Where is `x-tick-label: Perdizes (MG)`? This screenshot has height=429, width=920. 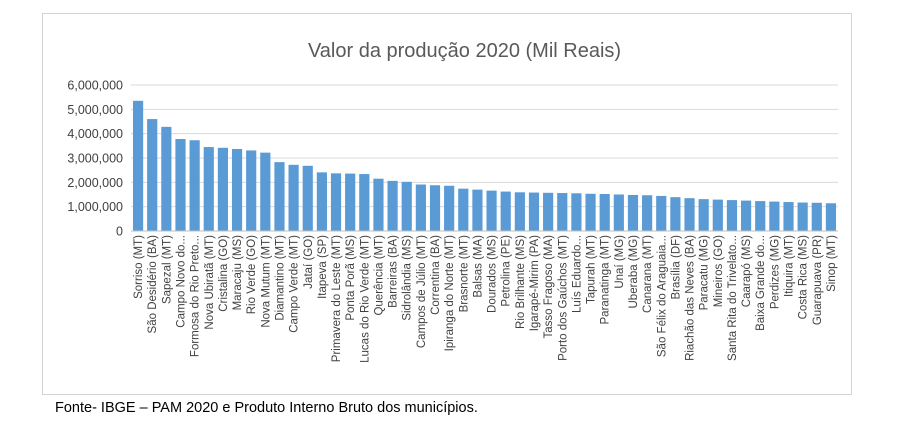 x-tick-label: Perdizes (MG) is located at coordinates (775, 272).